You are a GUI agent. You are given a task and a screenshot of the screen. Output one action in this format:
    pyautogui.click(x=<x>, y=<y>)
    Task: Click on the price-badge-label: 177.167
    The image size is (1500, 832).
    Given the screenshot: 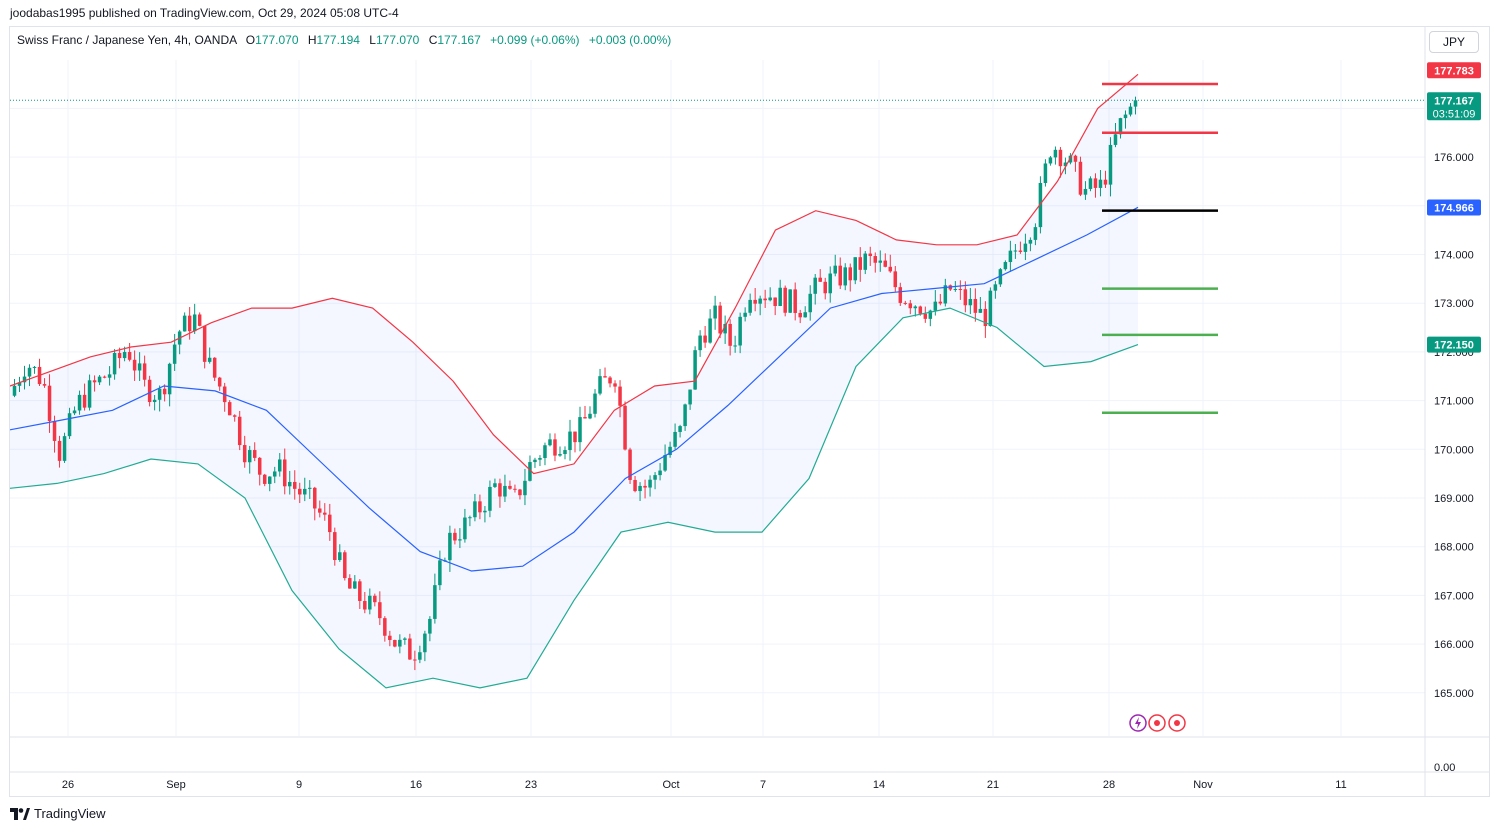 What is the action you would take?
    pyautogui.click(x=1454, y=101)
    